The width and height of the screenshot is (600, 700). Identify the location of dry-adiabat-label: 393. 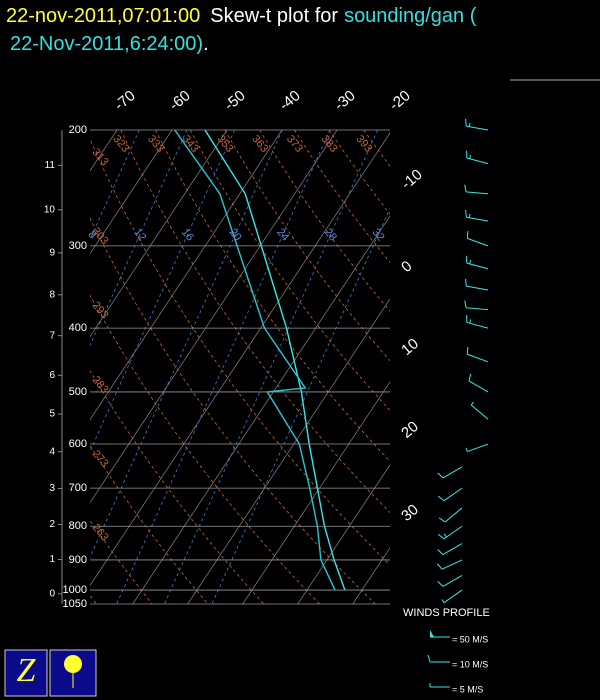
(363, 144).